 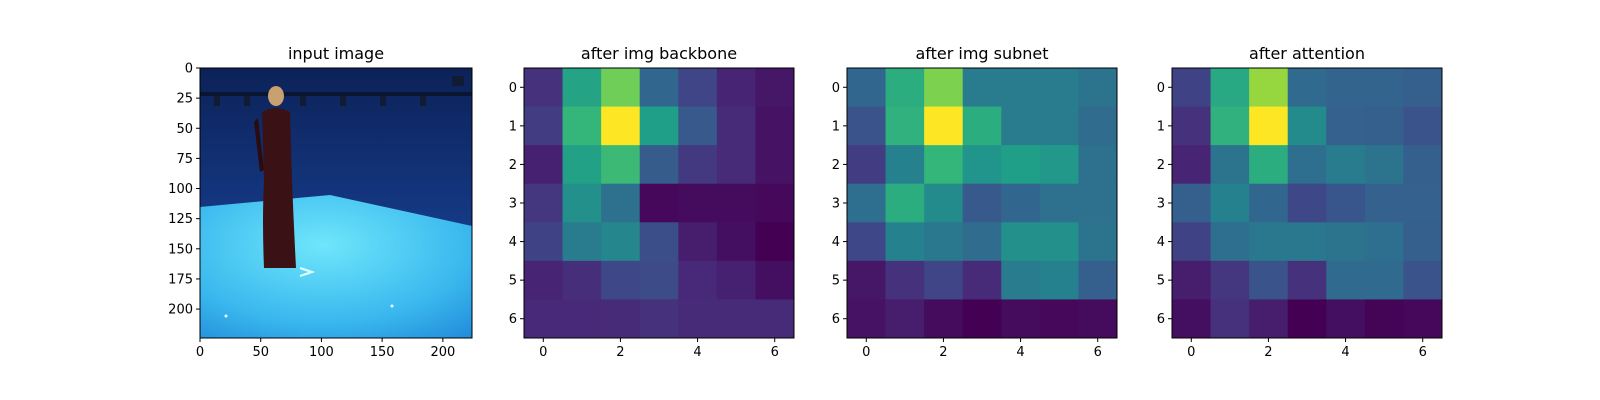 I want to click on x-tick-label: 50, so click(x=260, y=352).